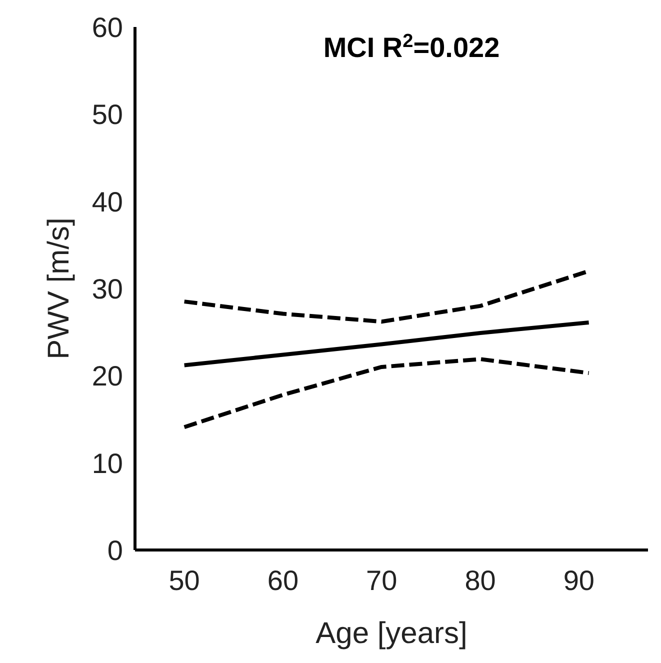 The width and height of the screenshot is (661, 663). Describe the element at coordinates (59, 289) in the screenshot. I see `y-axis-title: PWV [m/s]` at that location.